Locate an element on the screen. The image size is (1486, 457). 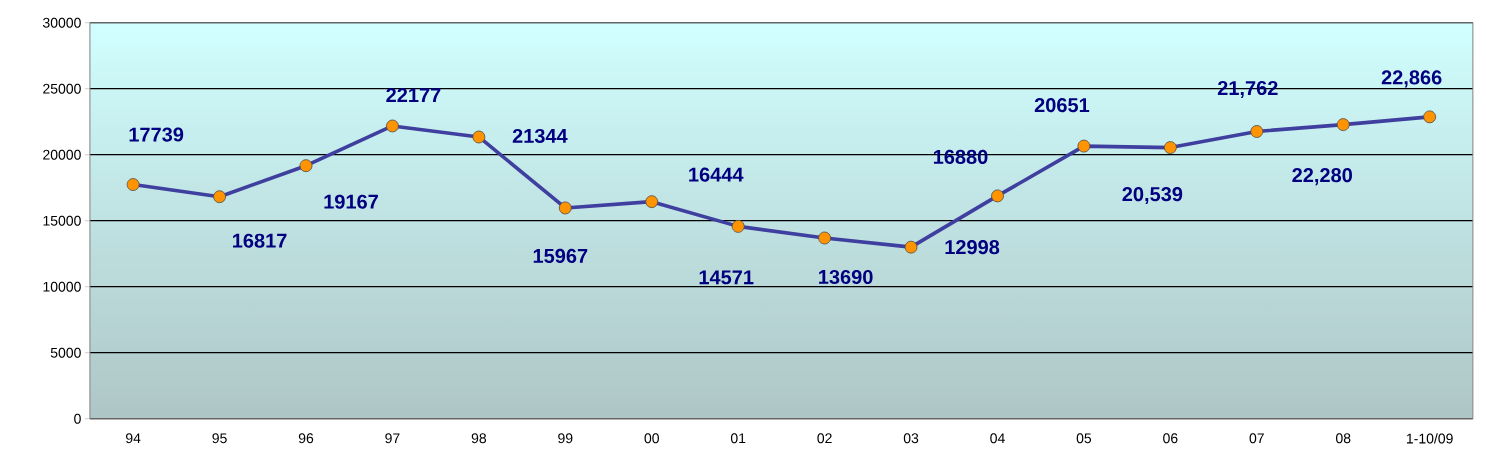
x-tick-label: 03 is located at coordinates (911, 438).